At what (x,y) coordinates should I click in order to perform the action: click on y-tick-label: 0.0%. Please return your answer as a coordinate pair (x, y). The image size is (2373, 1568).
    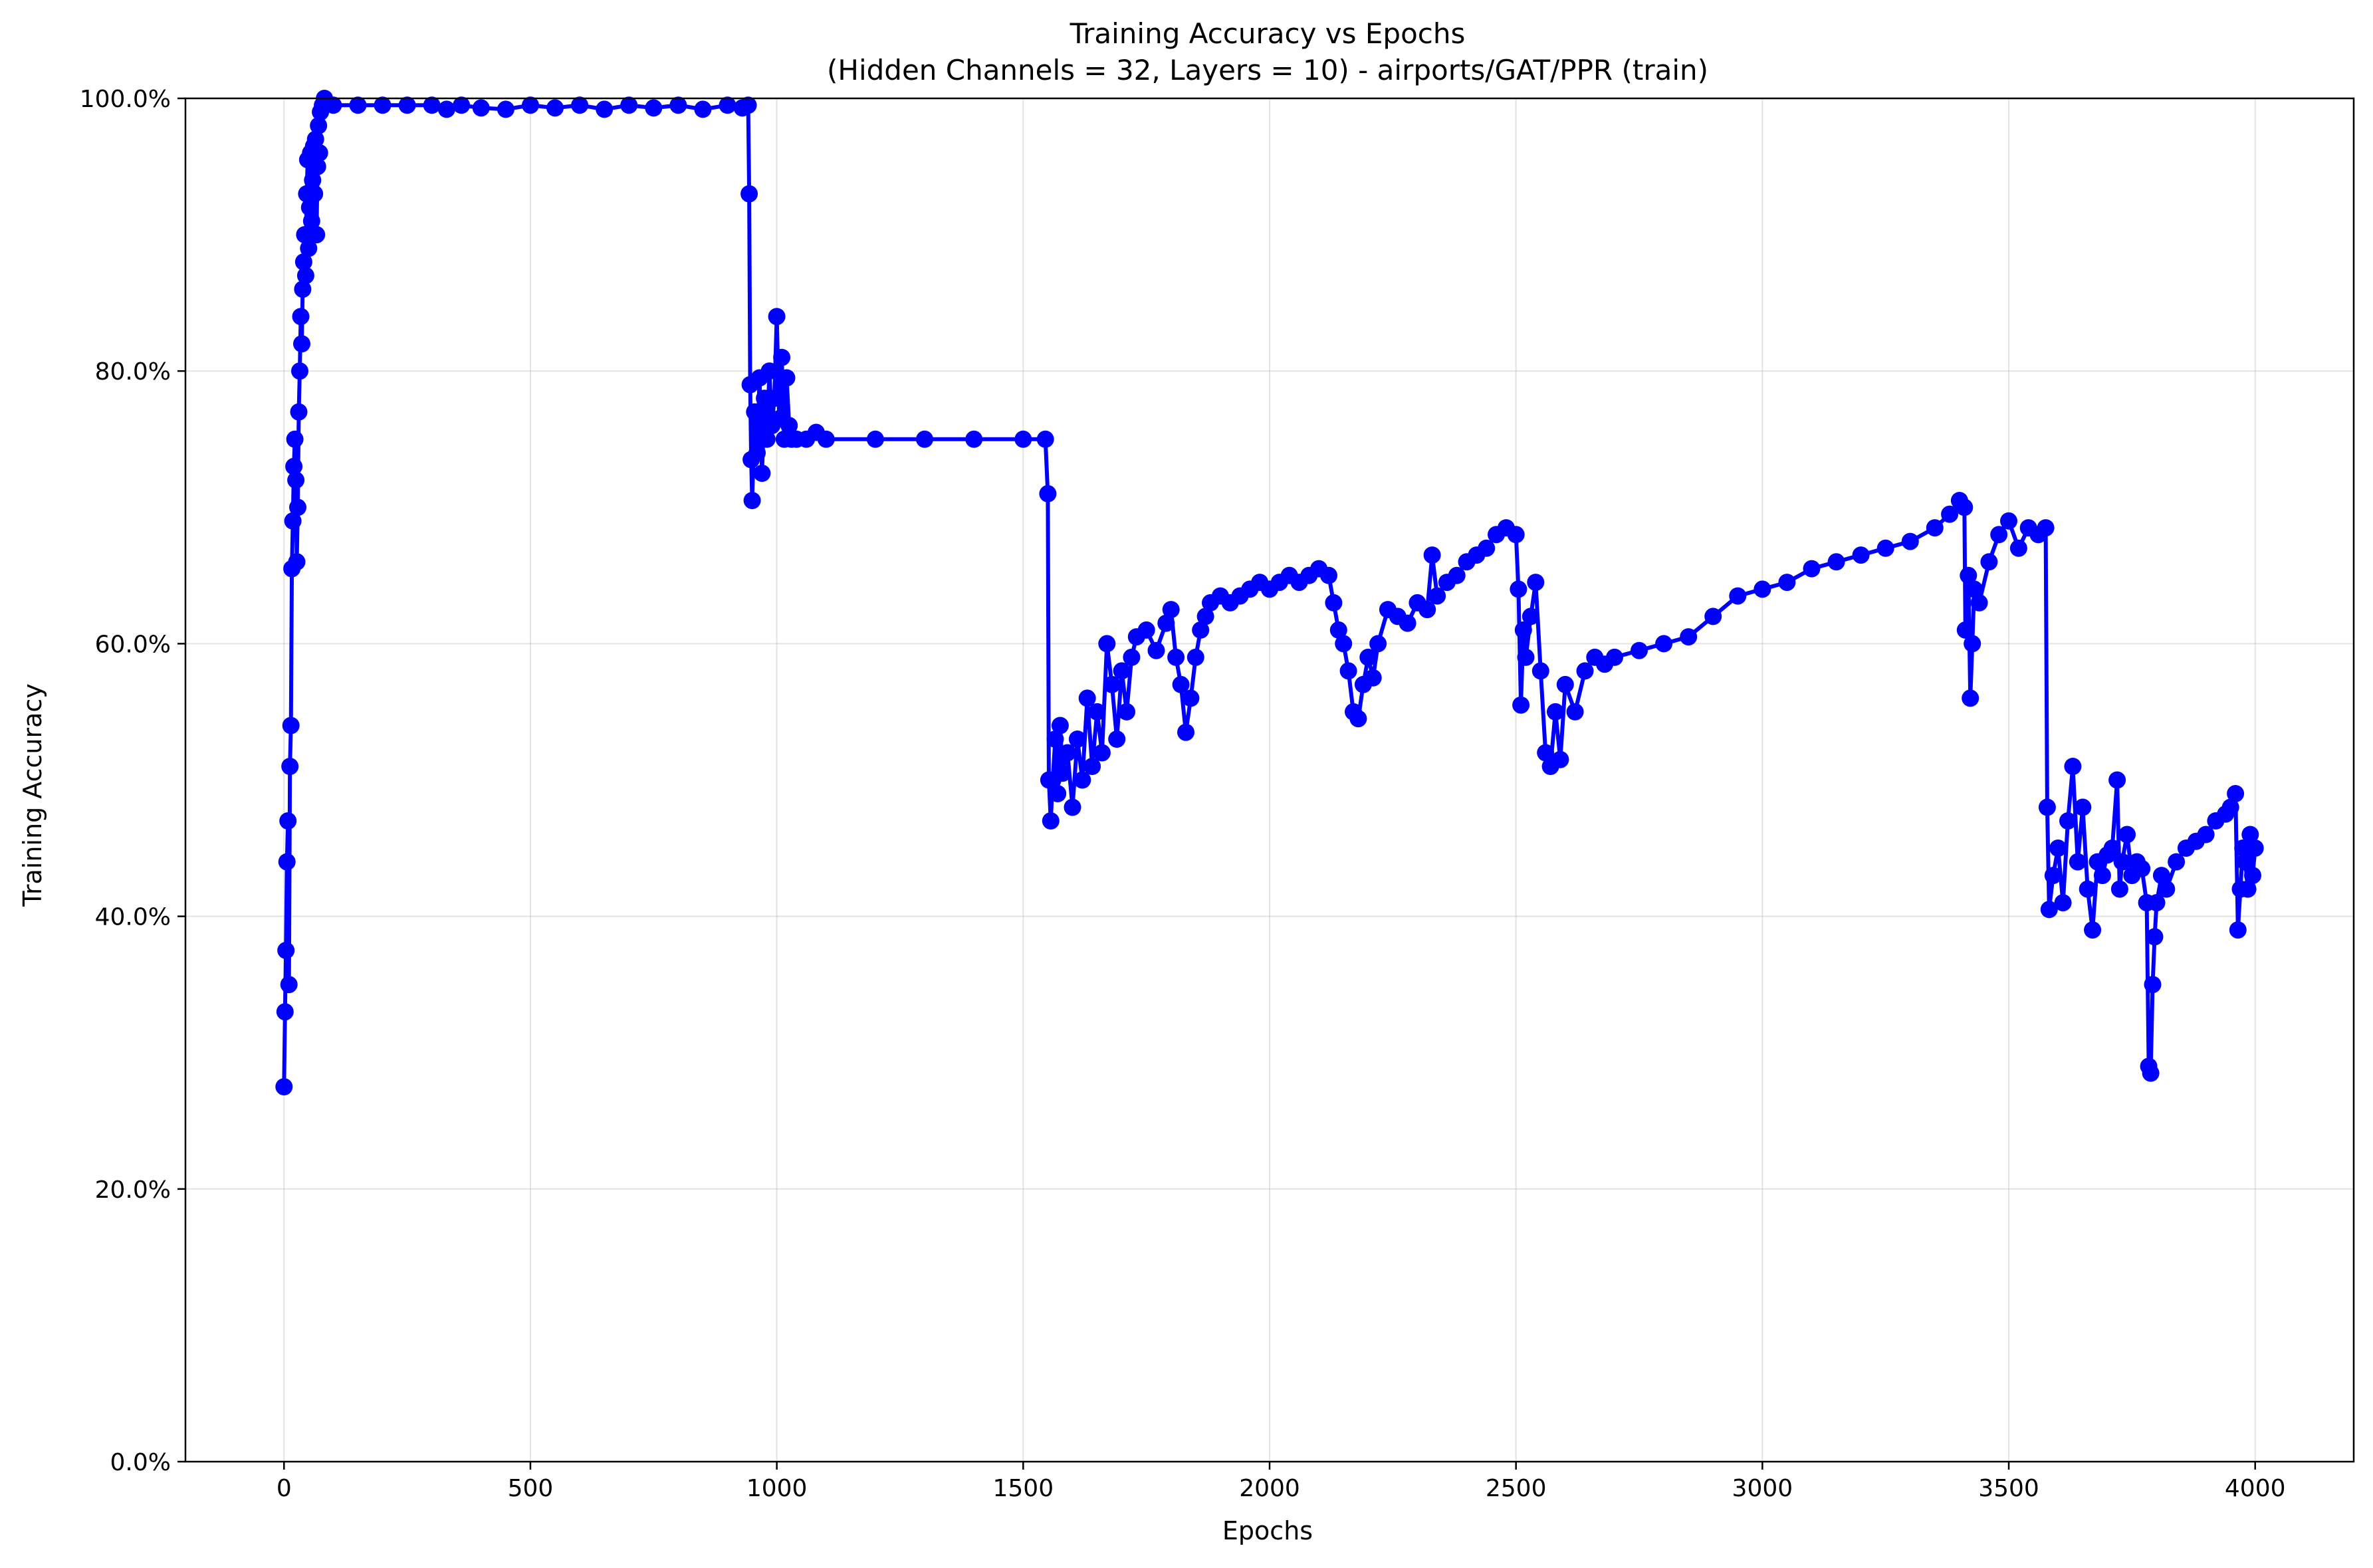
    Looking at the image, I should click on (140, 1462).